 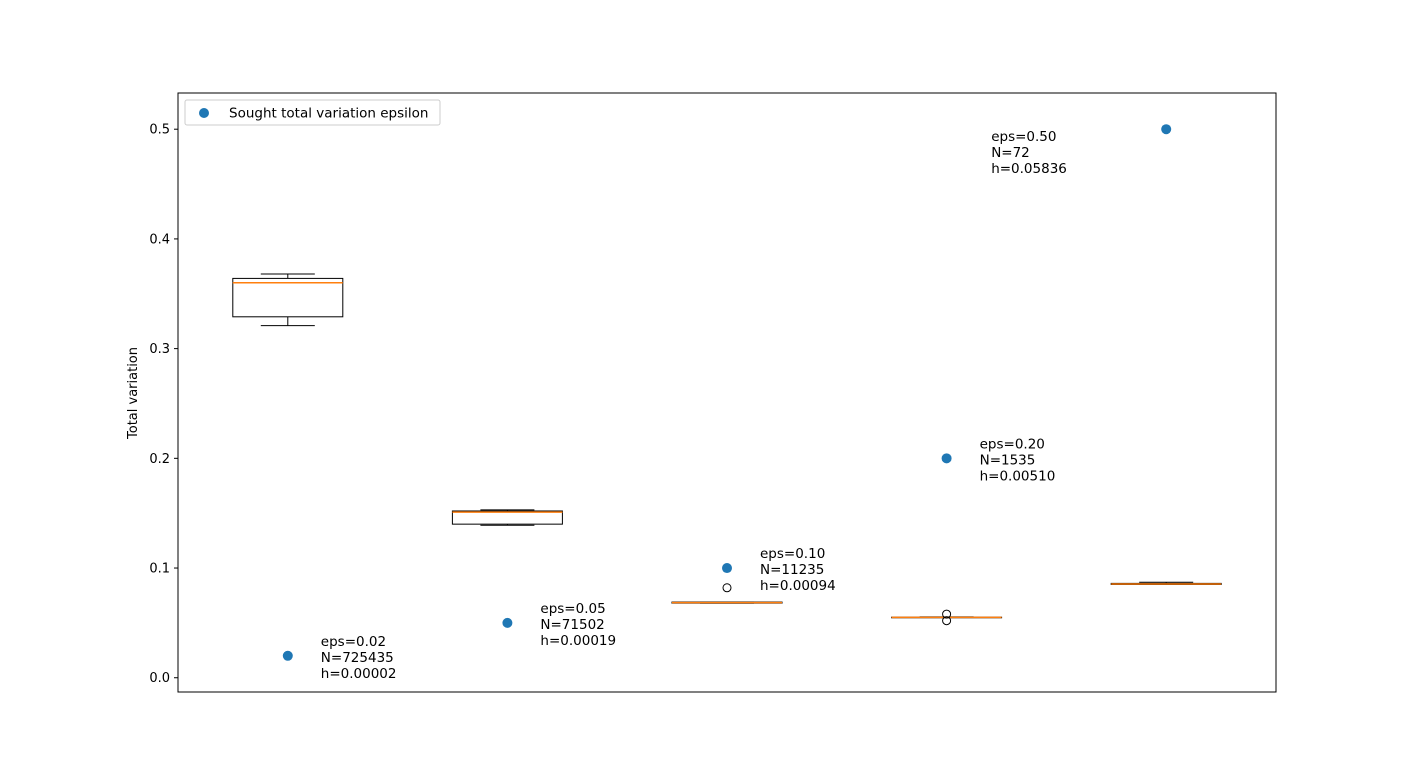 I want to click on legend: Sought total variation epsilon, so click(x=312, y=112).